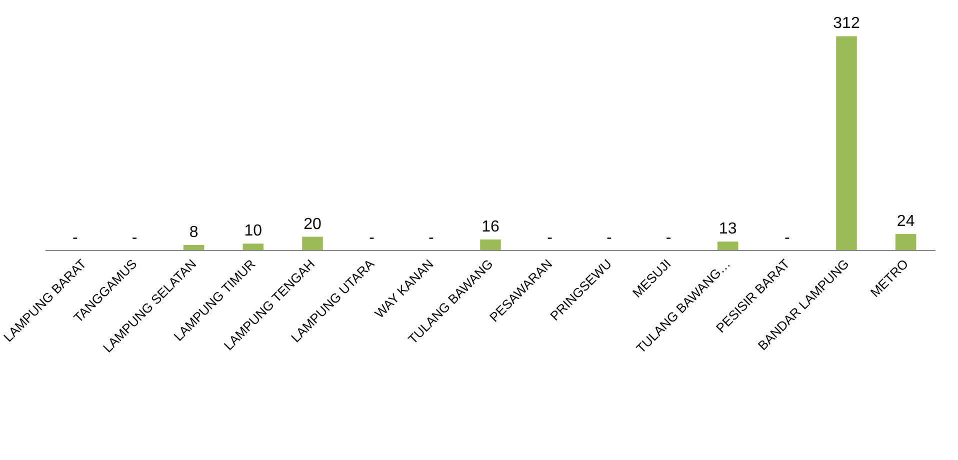 Image resolution: width=958 pixels, height=460 pixels. Describe the element at coordinates (727, 229) in the screenshot. I see `data-label: 13` at that location.